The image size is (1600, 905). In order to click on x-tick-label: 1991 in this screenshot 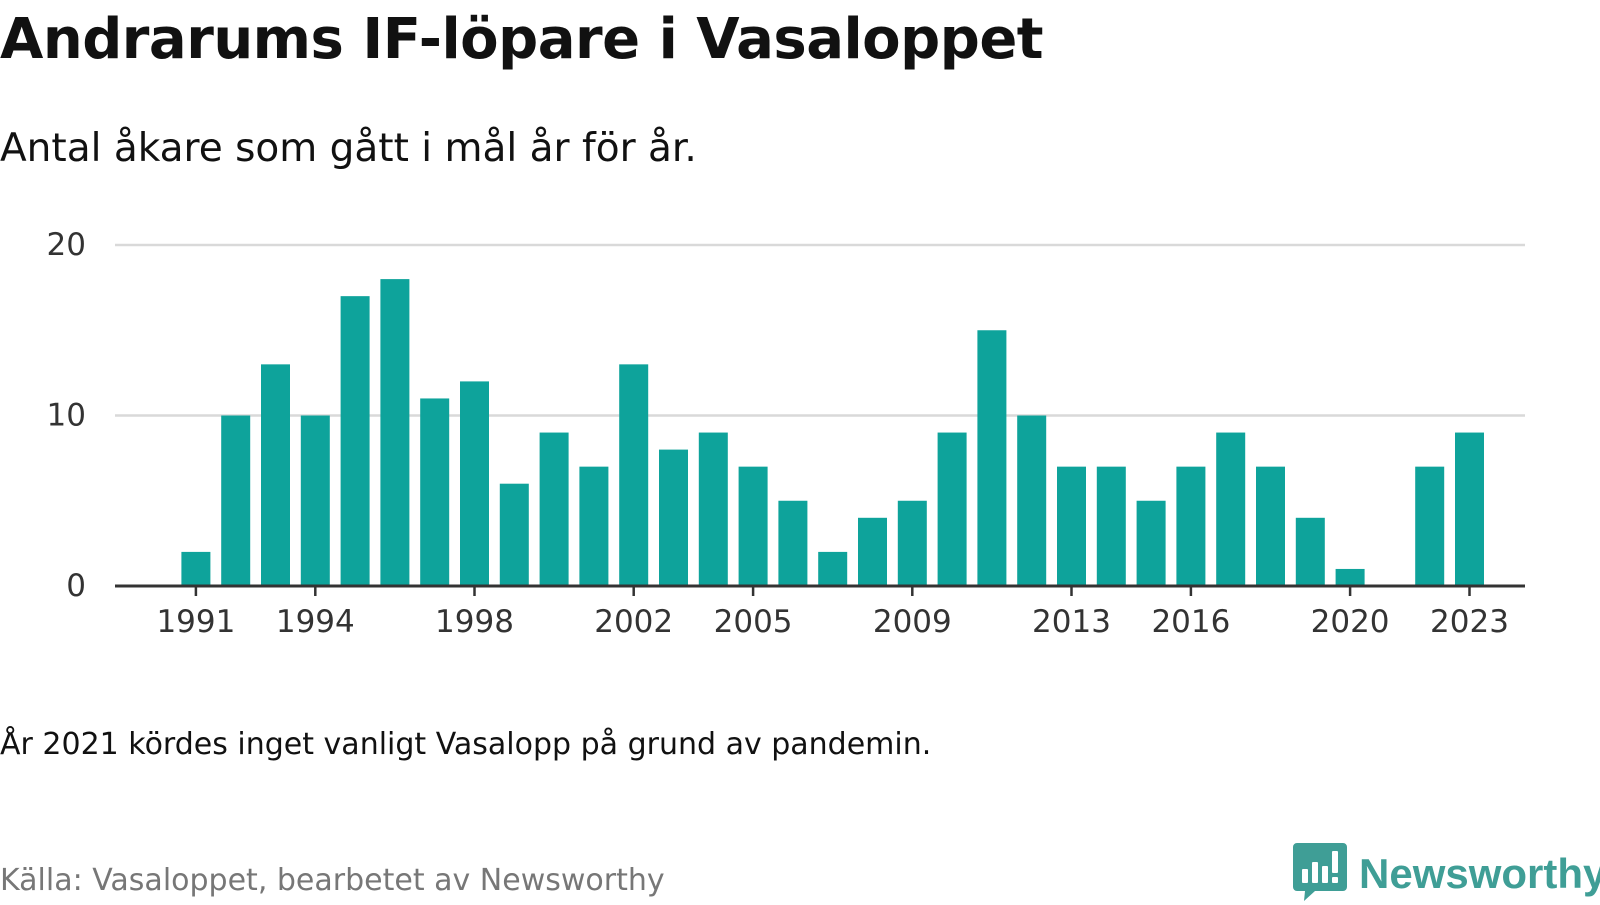, I will do `click(195, 622)`.